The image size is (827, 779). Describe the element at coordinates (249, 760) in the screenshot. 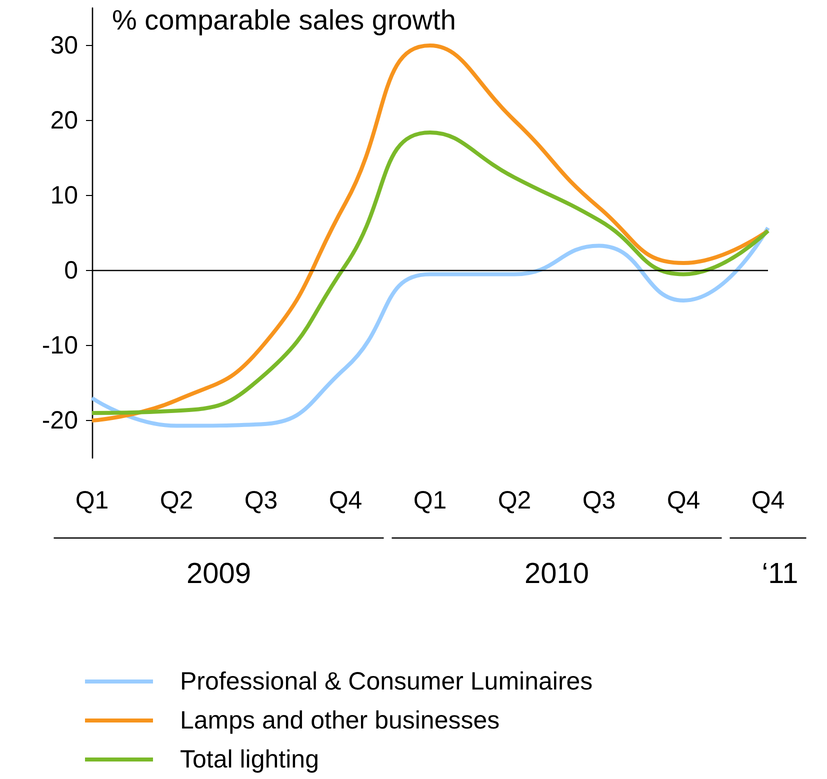

I see `legend-label: Total lighting` at that location.